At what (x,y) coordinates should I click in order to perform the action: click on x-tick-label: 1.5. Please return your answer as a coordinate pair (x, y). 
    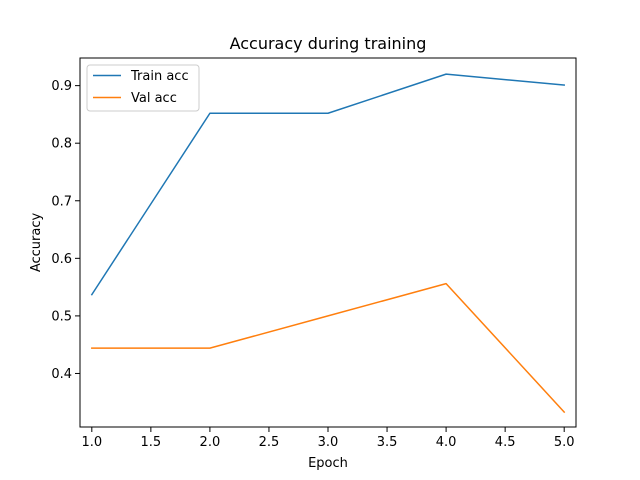
    Looking at the image, I should click on (151, 442).